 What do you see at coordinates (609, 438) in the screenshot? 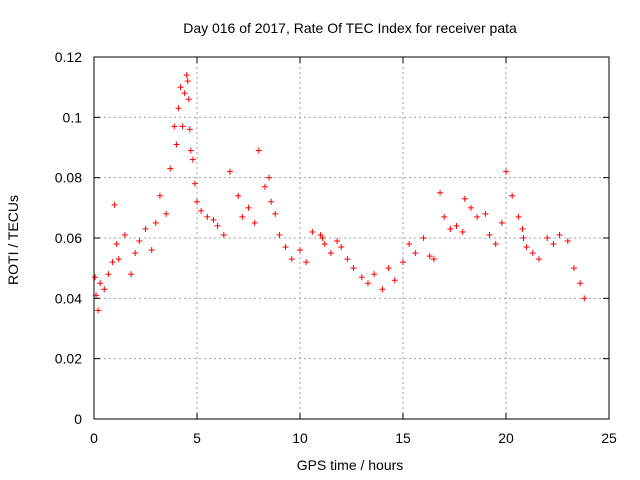
I see `x-tick-label: 25` at bounding box center [609, 438].